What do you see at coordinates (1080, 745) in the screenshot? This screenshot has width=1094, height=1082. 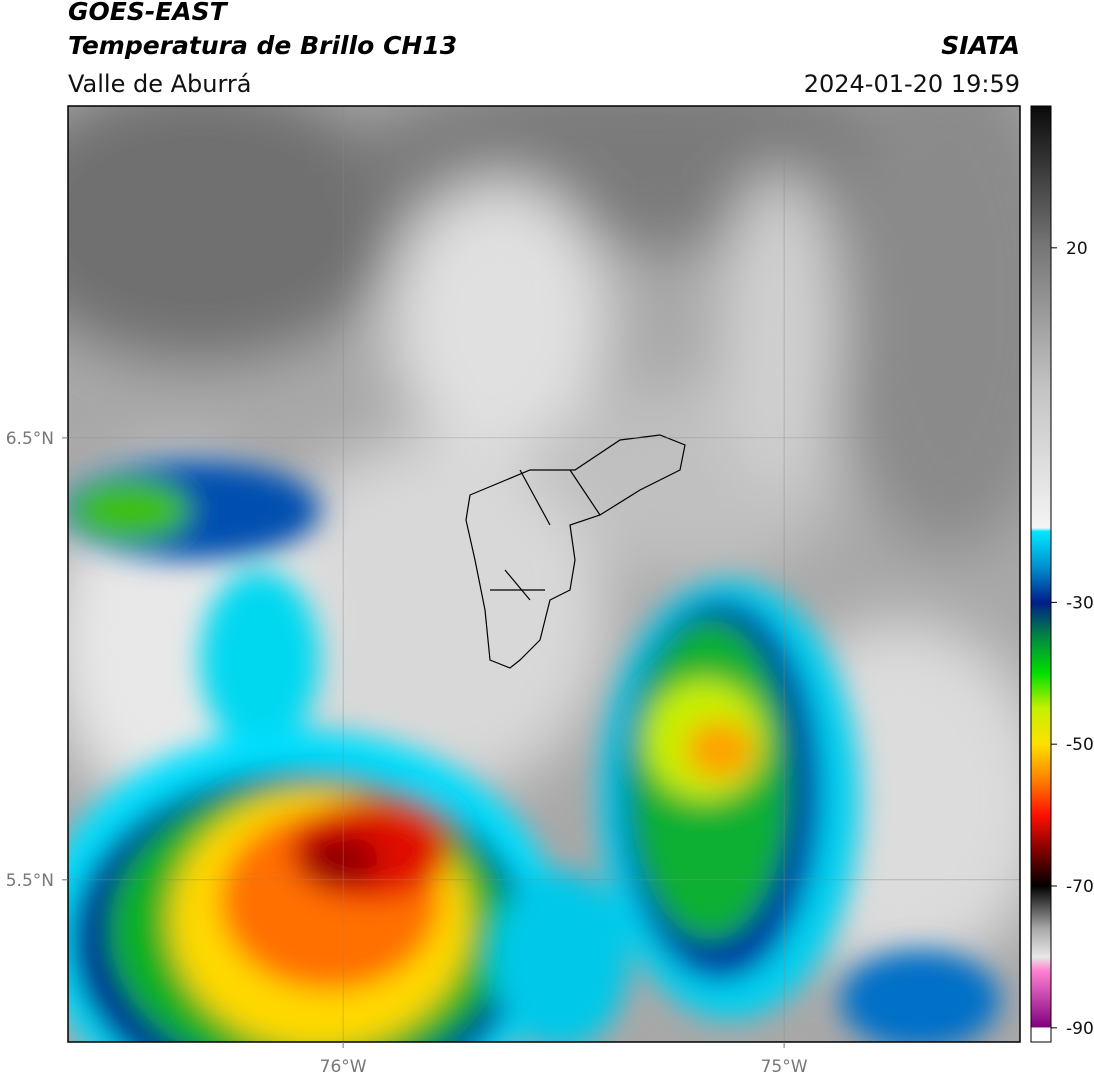 I see `colorbar-label: -50` at bounding box center [1080, 745].